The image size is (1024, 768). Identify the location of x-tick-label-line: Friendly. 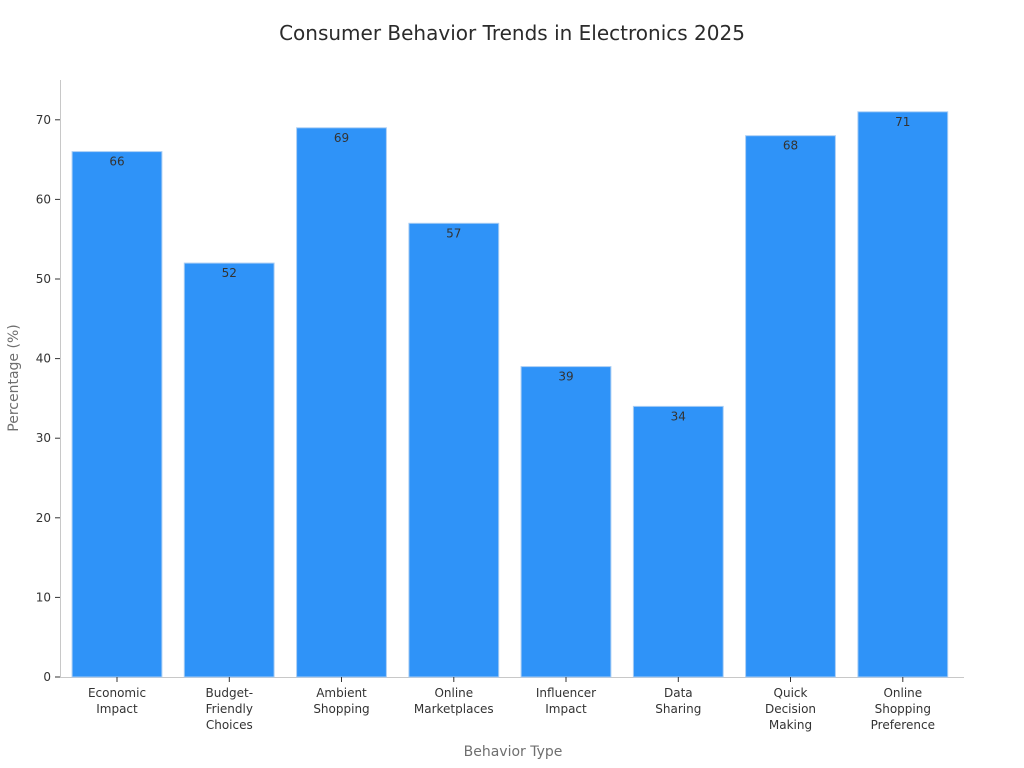
(229, 709).